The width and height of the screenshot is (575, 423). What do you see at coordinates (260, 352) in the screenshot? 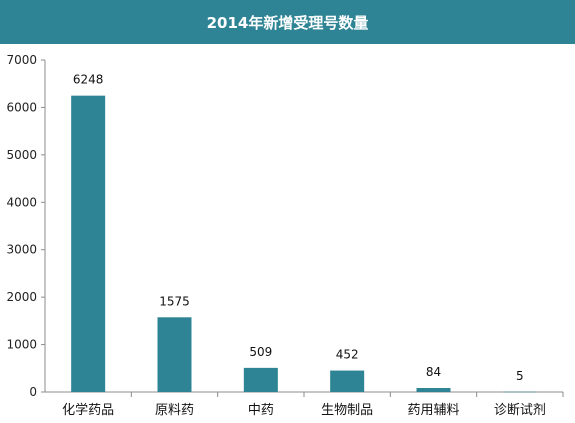
I see `data-label: 509` at bounding box center [260, 352].